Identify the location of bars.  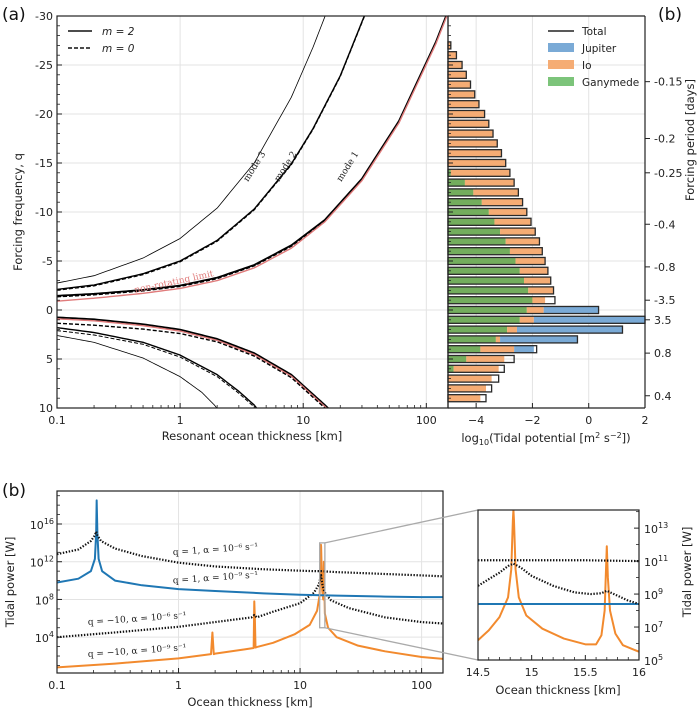
(546, 222).